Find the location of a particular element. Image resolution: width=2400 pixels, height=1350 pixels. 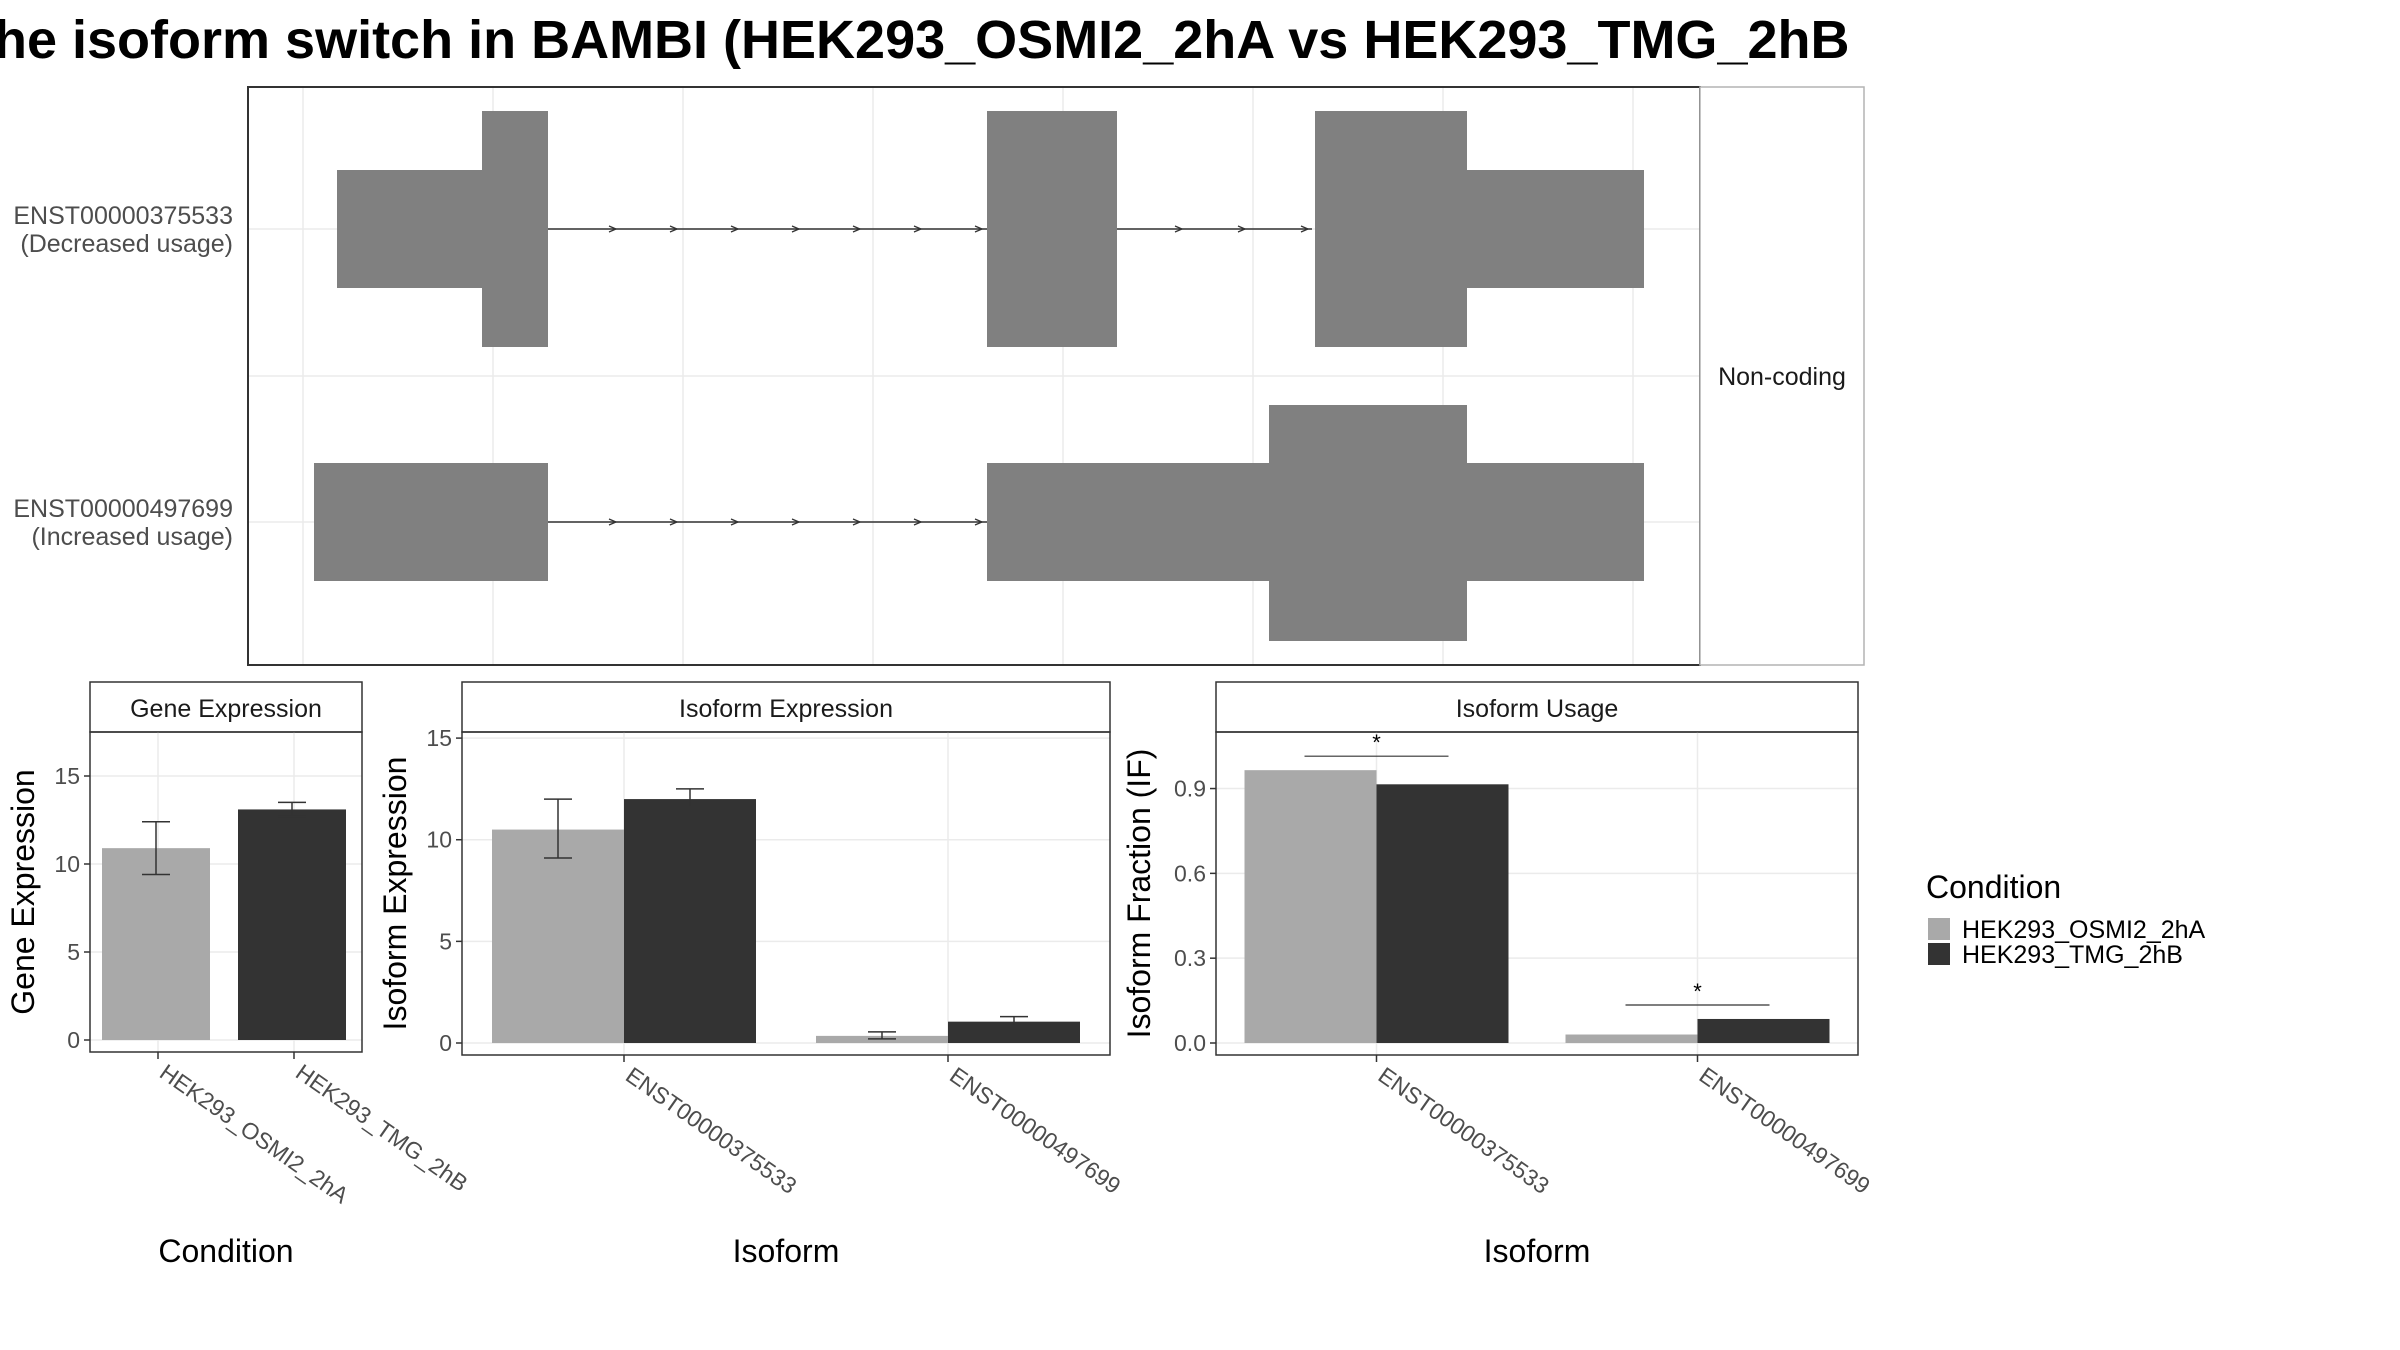

y-axis-title: Isoform Expression is located at coordinates (395, 894).